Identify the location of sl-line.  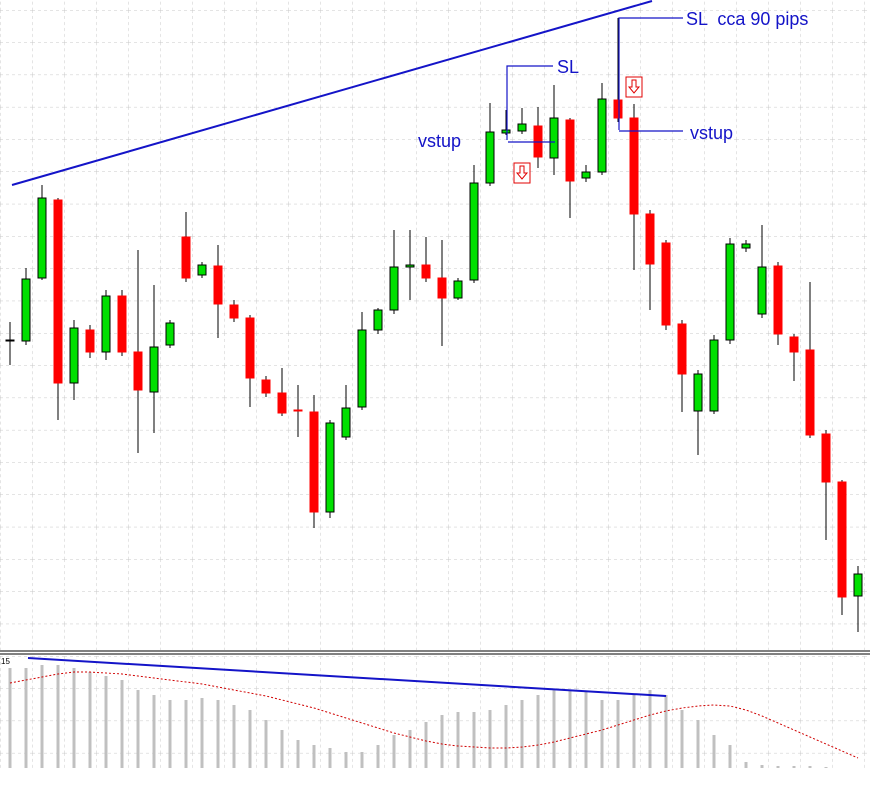
(529, 102).